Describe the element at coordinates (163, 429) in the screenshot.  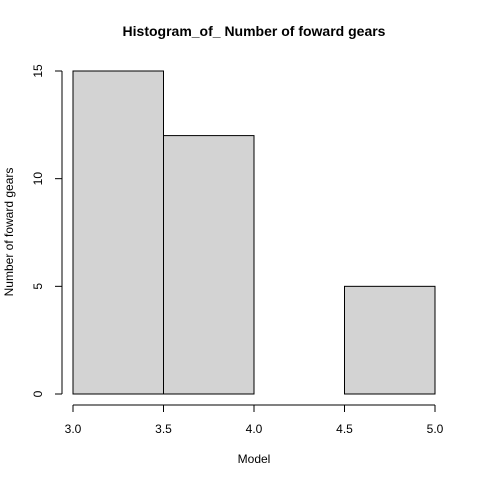
I see `x-tick-label: 3.5` at that location.